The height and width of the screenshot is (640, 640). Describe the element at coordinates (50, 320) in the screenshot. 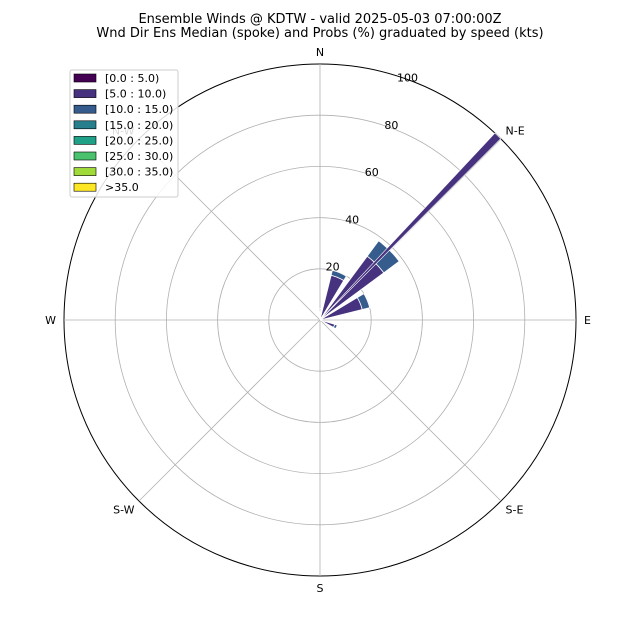

I see `direction-label-w: W` at that location.